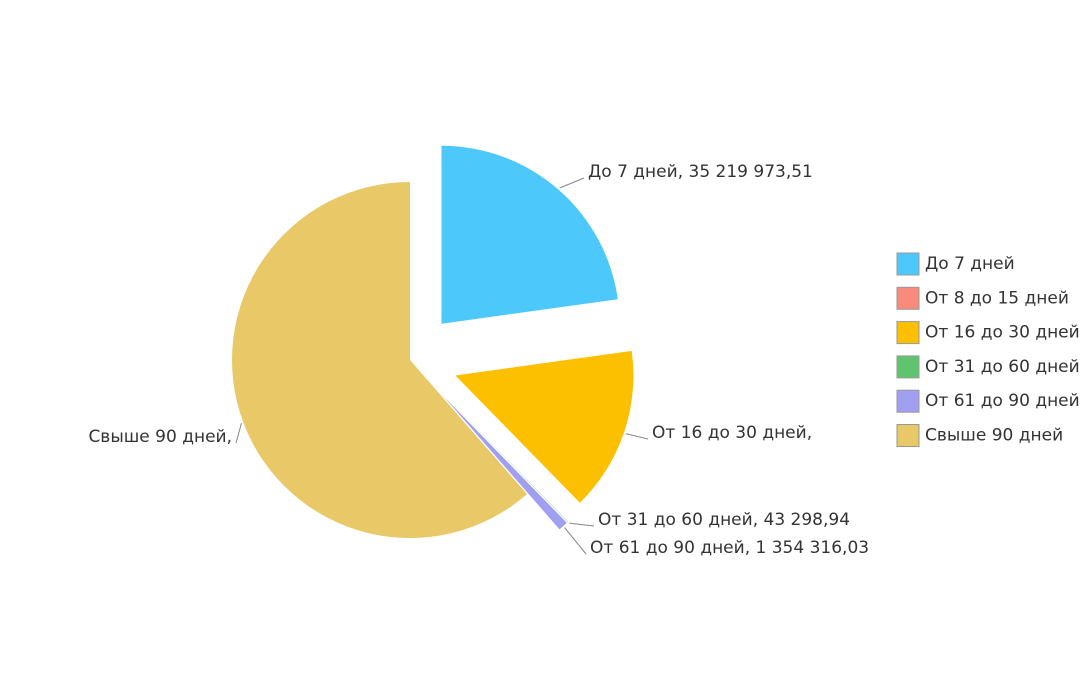 This screenshot has height=698, width=1090. Describe the element at coordinates (813, 548) in the screenshot. I see `label-value: 1 354 316,03` at that location.